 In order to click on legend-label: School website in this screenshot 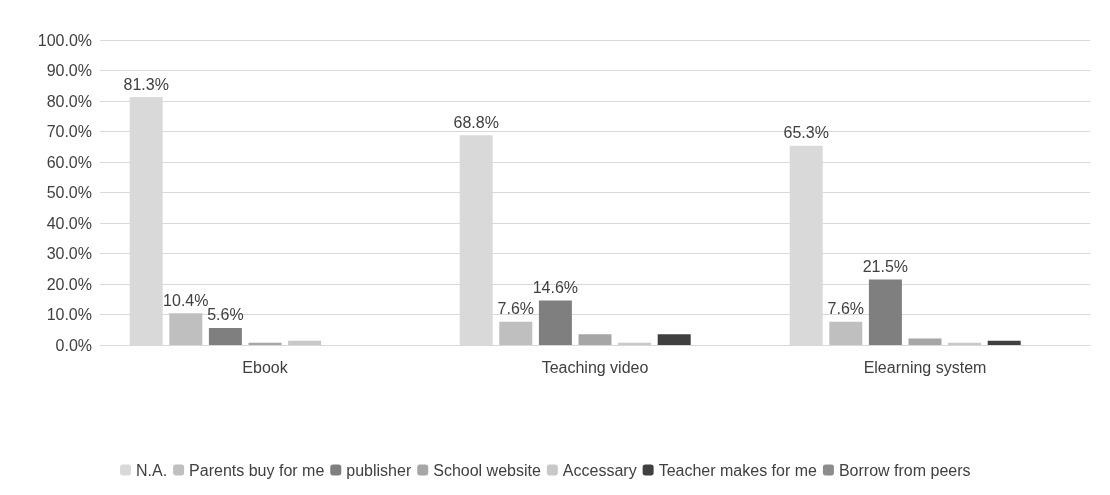, I will do `click(487, 470)`.